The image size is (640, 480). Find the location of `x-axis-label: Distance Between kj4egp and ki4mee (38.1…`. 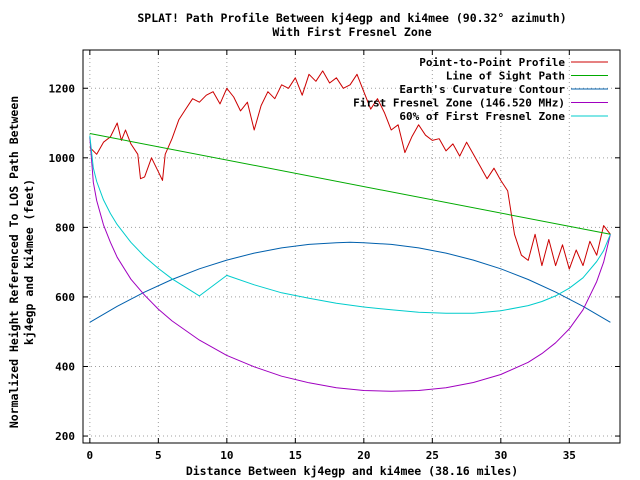

x-axis-label: Distance Between kj4egp and ki4mee (38.1… is located at coordinates (352, 471).